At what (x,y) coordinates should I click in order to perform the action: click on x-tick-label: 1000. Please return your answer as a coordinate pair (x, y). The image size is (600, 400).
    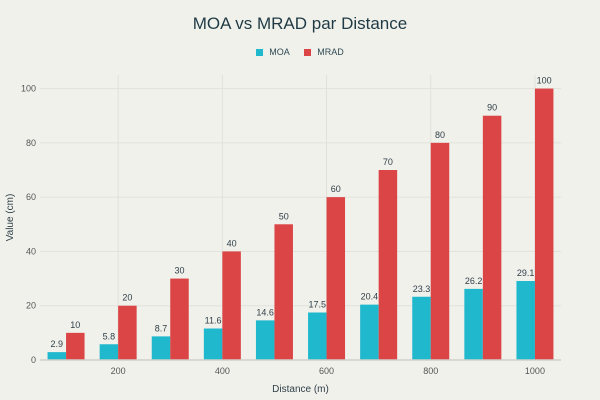
    Looking at the image, I should click on (535, 371).